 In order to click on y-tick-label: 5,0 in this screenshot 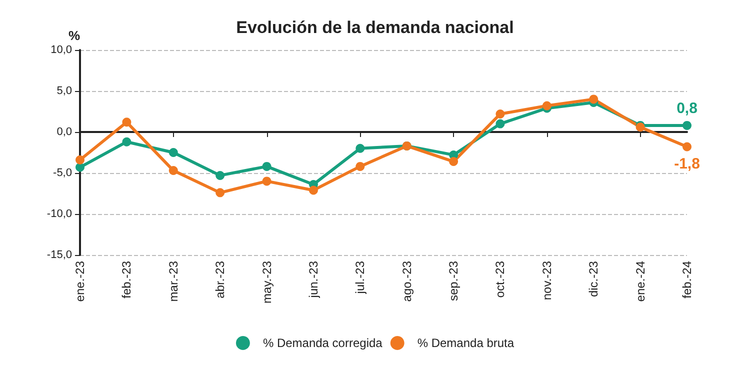, I will do `click(64, 91)`.